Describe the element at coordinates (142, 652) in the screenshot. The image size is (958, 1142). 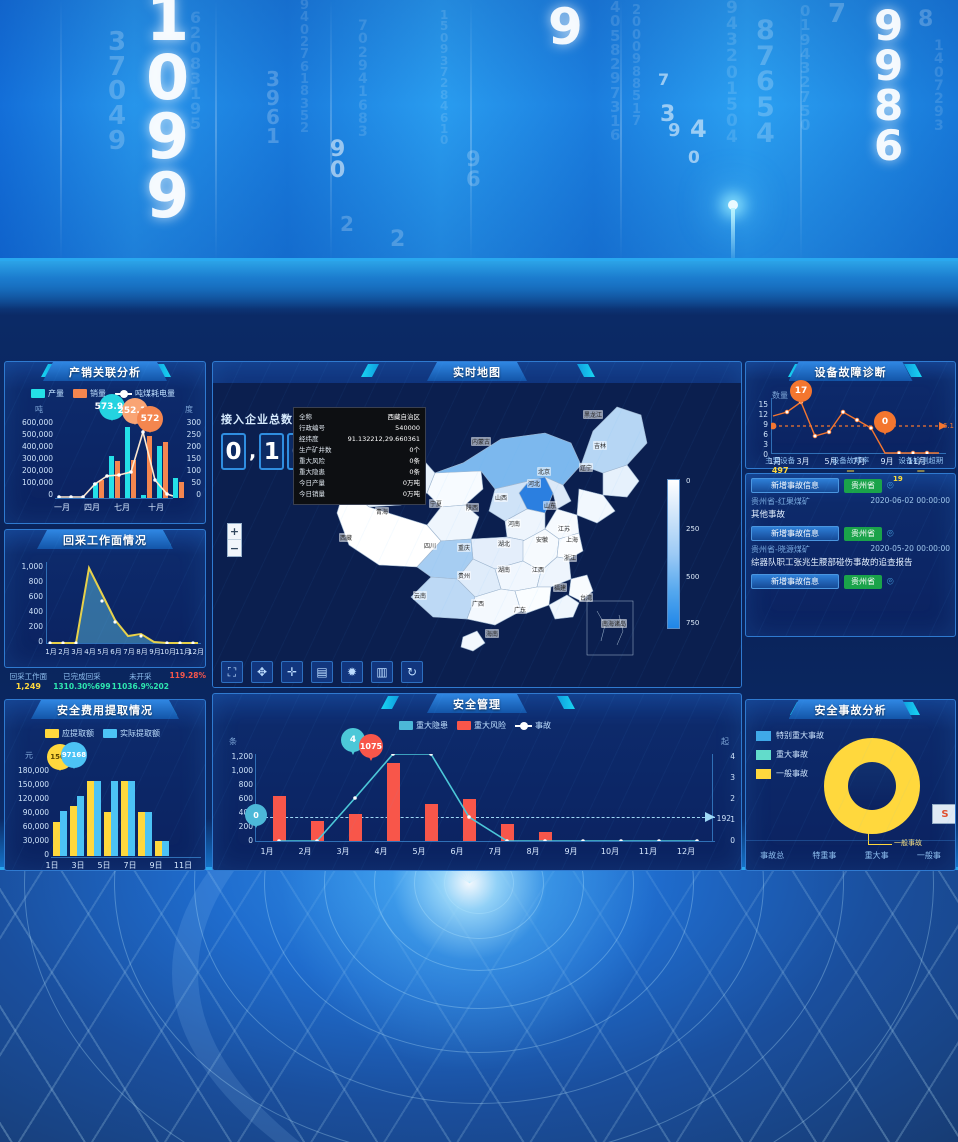
I see `xtick: 8月` at that location.